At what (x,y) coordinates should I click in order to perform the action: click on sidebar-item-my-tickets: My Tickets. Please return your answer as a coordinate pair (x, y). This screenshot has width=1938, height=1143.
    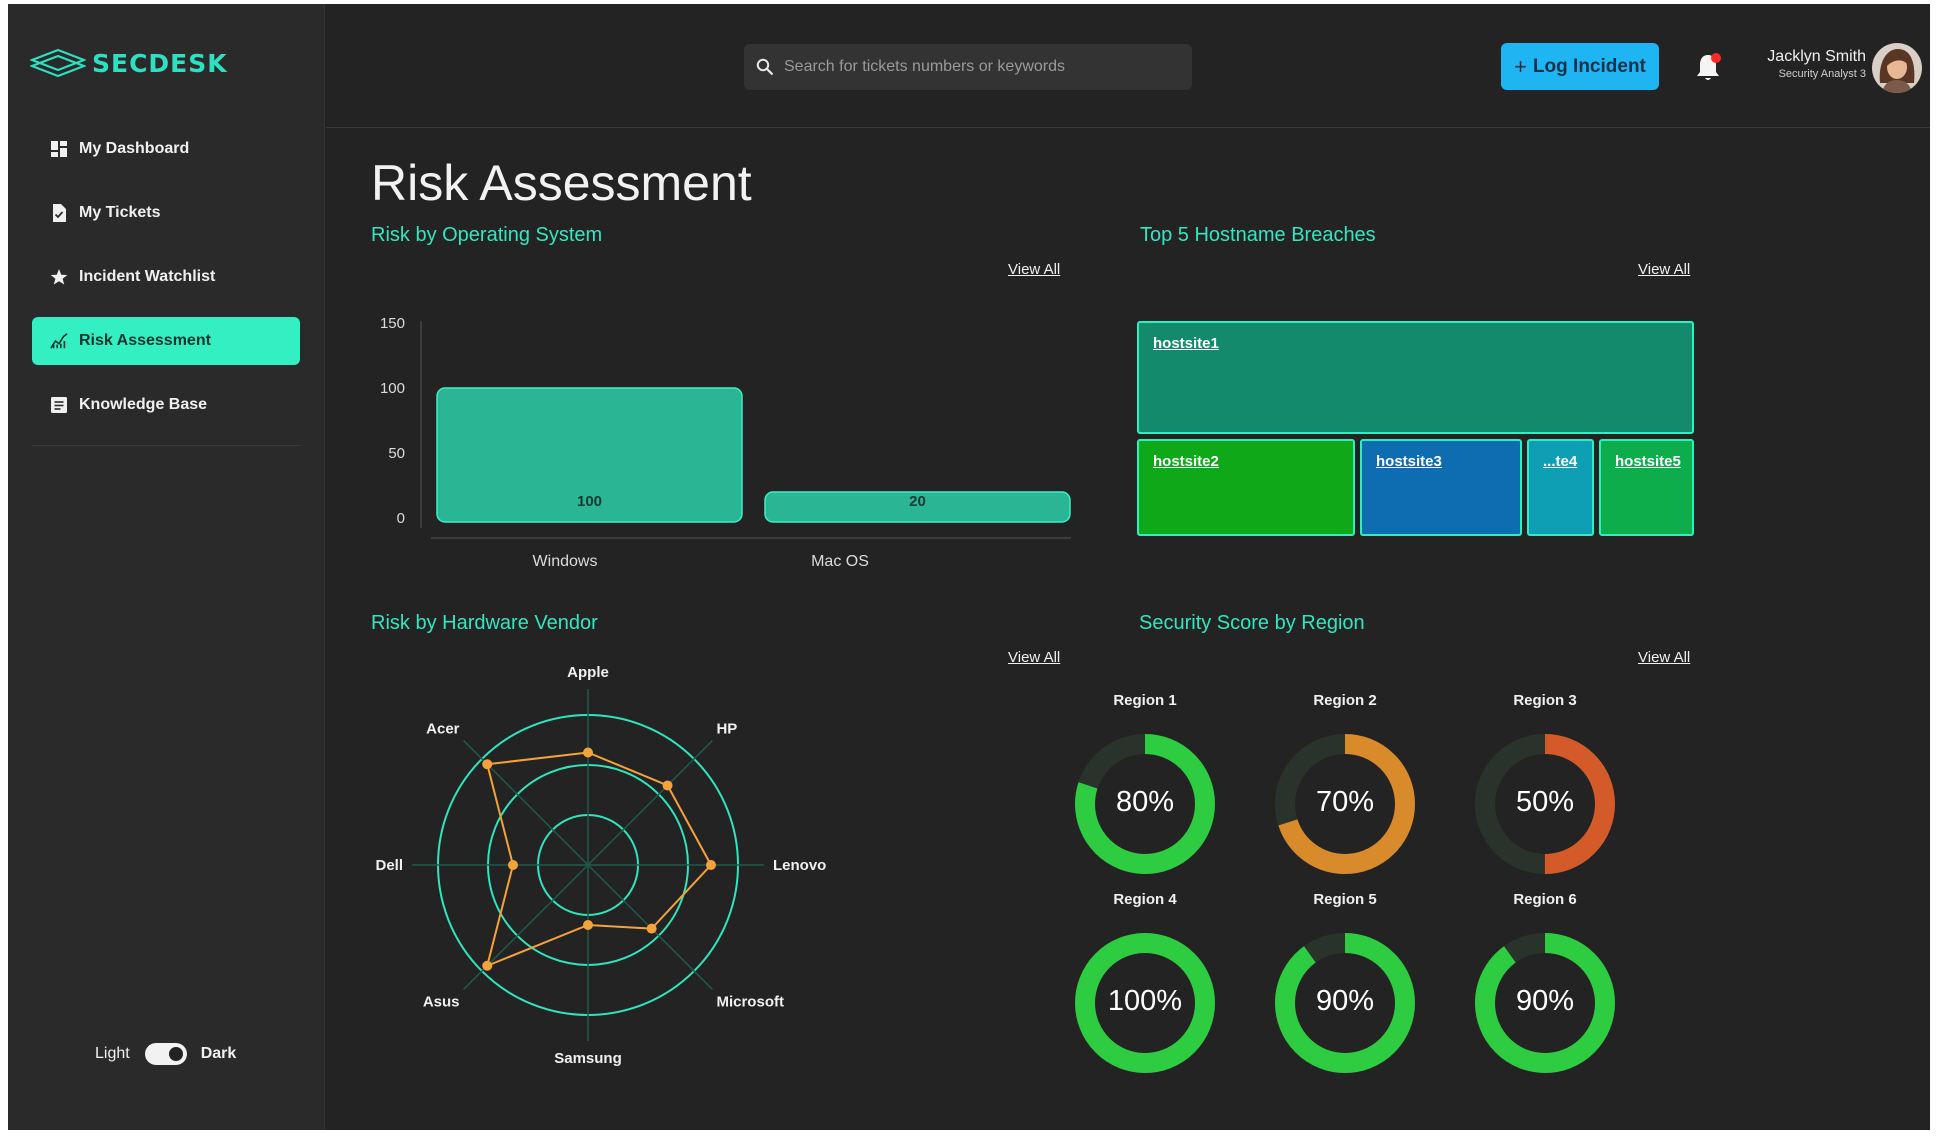
    Looking at the image, I should click on (166, 213).